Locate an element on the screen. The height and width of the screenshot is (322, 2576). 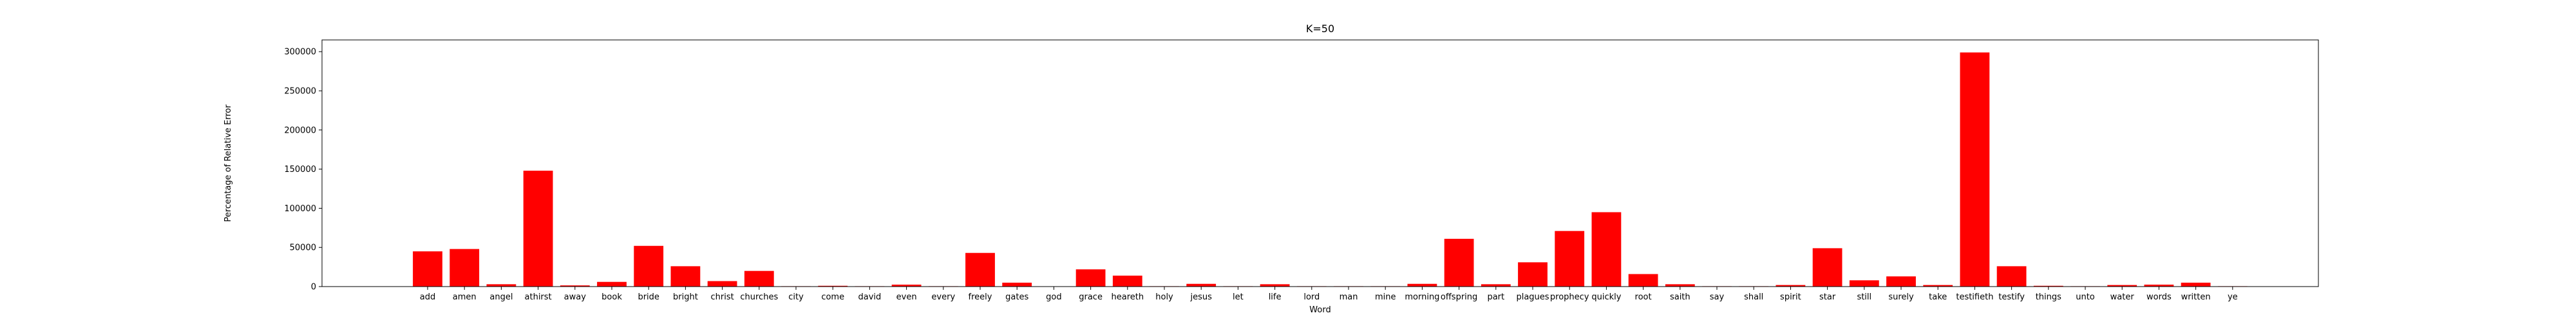
y-tick-label: 100000 is located at coordinates (300, 209).